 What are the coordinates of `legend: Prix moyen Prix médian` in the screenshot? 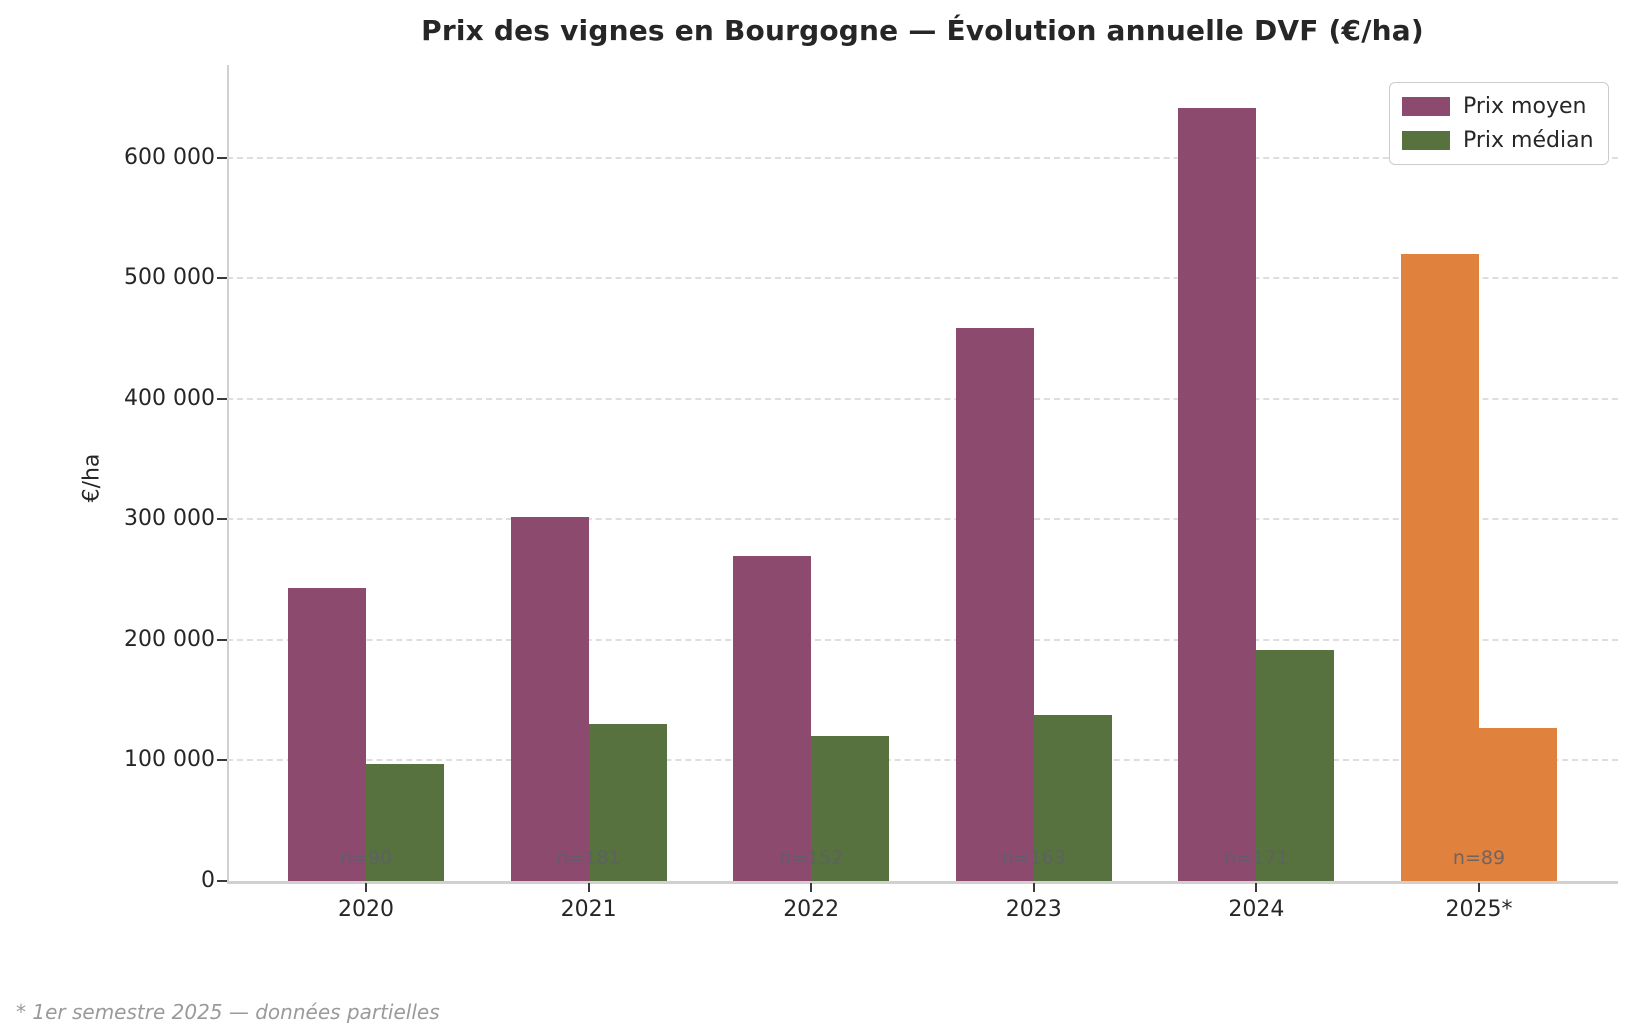 It's located at (1499, 123).